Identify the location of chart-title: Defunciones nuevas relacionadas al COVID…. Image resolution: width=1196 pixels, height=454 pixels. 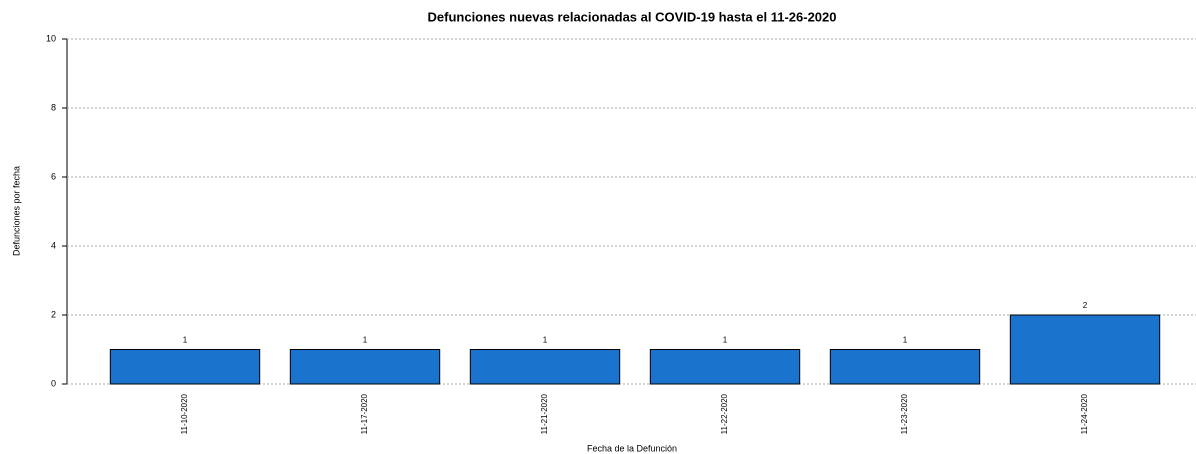
(632, 16).